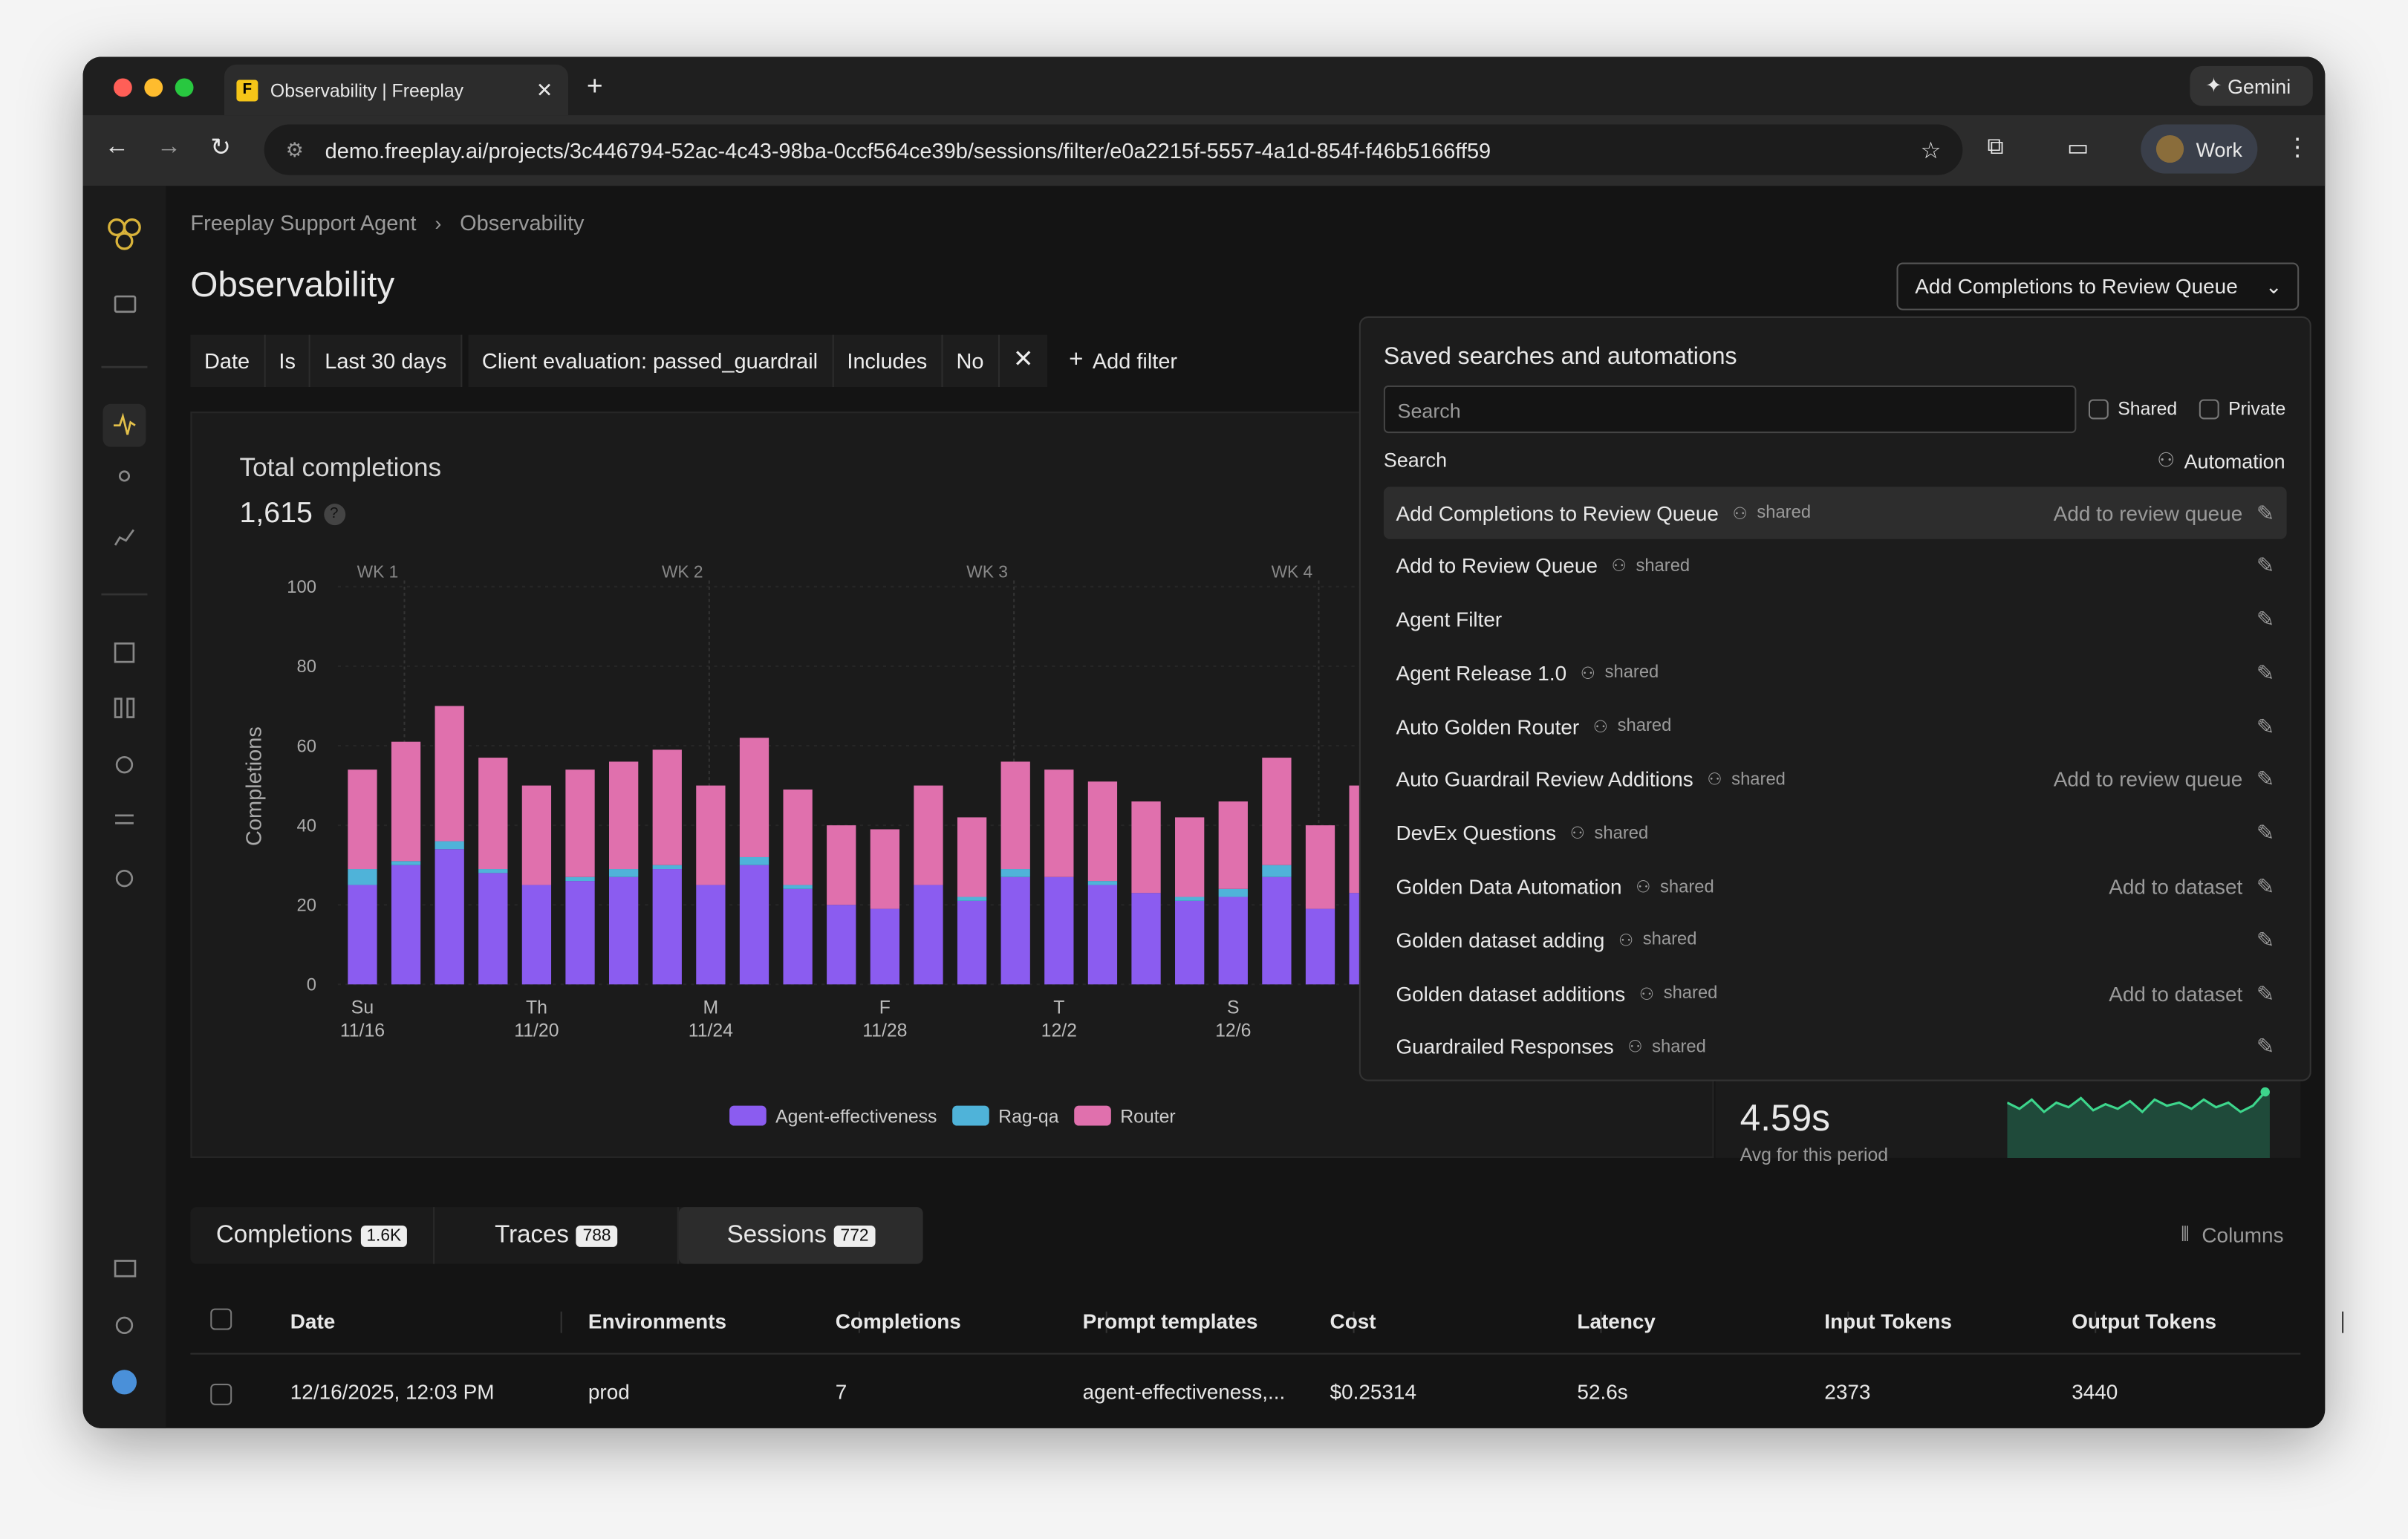  I want to click on datasets-icon, so click(119, 707).